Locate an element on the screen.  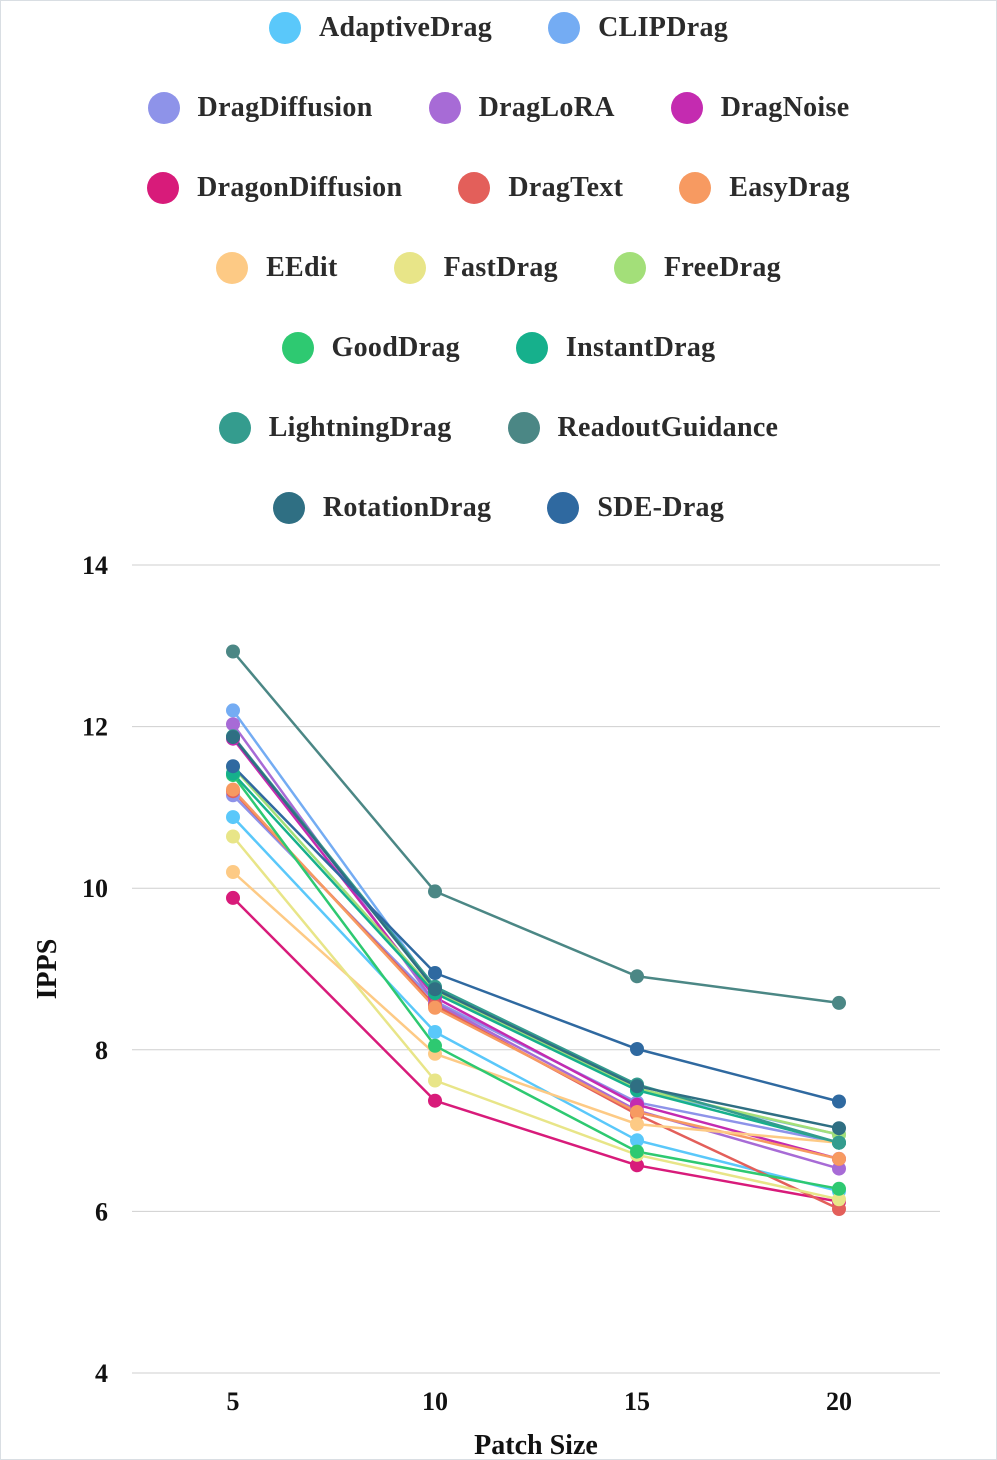
legend-item: DragLoRA is located at coordinates (521, 108).